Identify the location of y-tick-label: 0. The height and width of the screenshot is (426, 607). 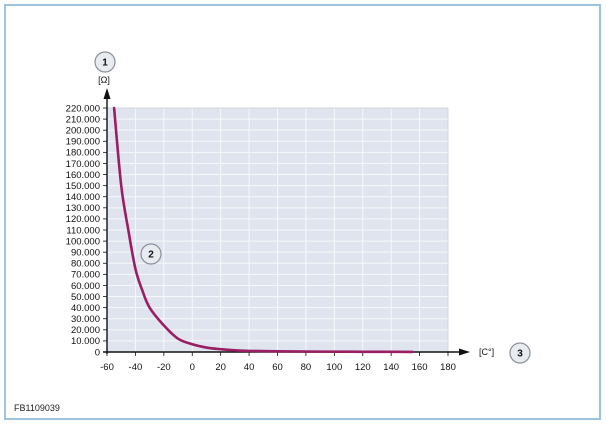
(97, 352).